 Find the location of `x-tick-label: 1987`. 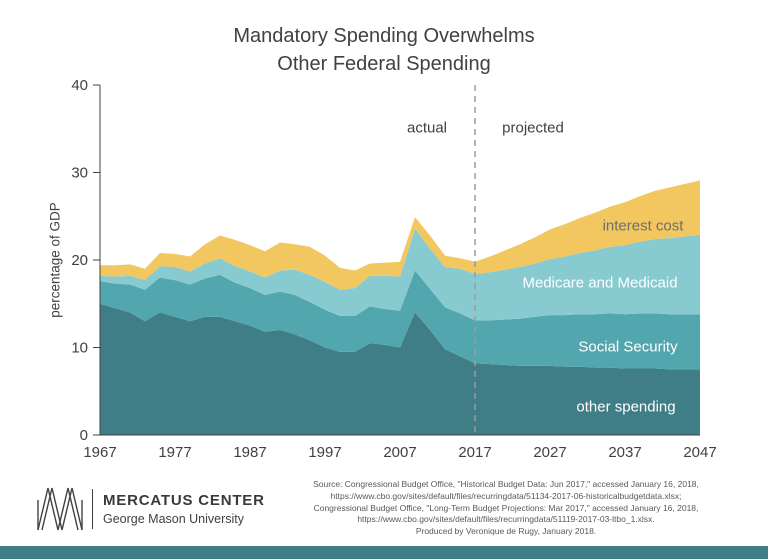

x-tick-label: 1987 is located at coordinates (249, 452).